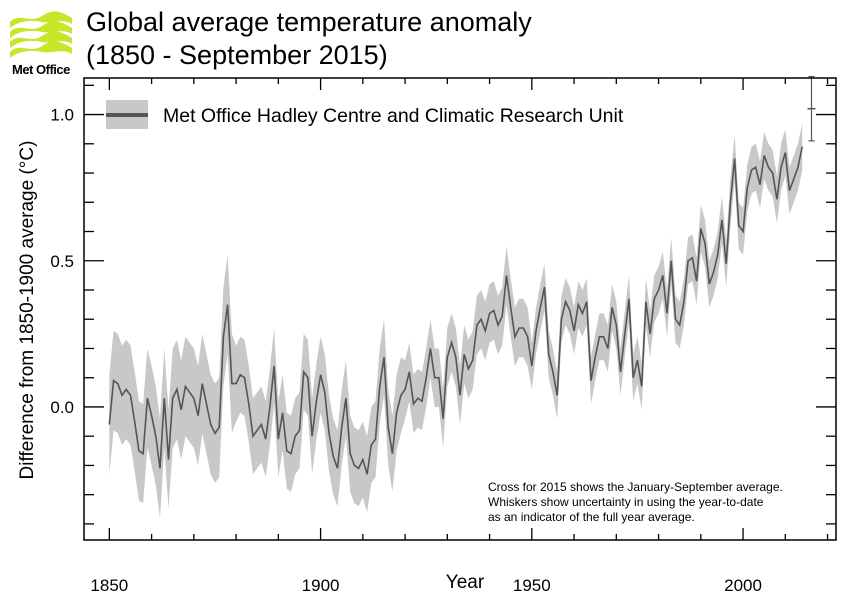  Describe the element at coordinates (811, 108) in the screenshot. I see `marker-2015-group` at that location.